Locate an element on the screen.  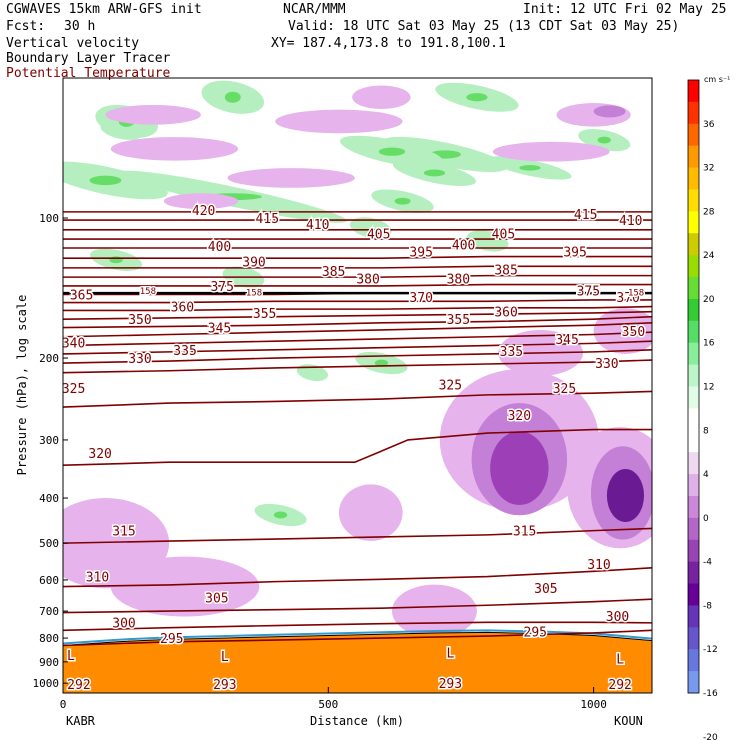
y-tick-label: 500 is located at coordinates (49, 543).